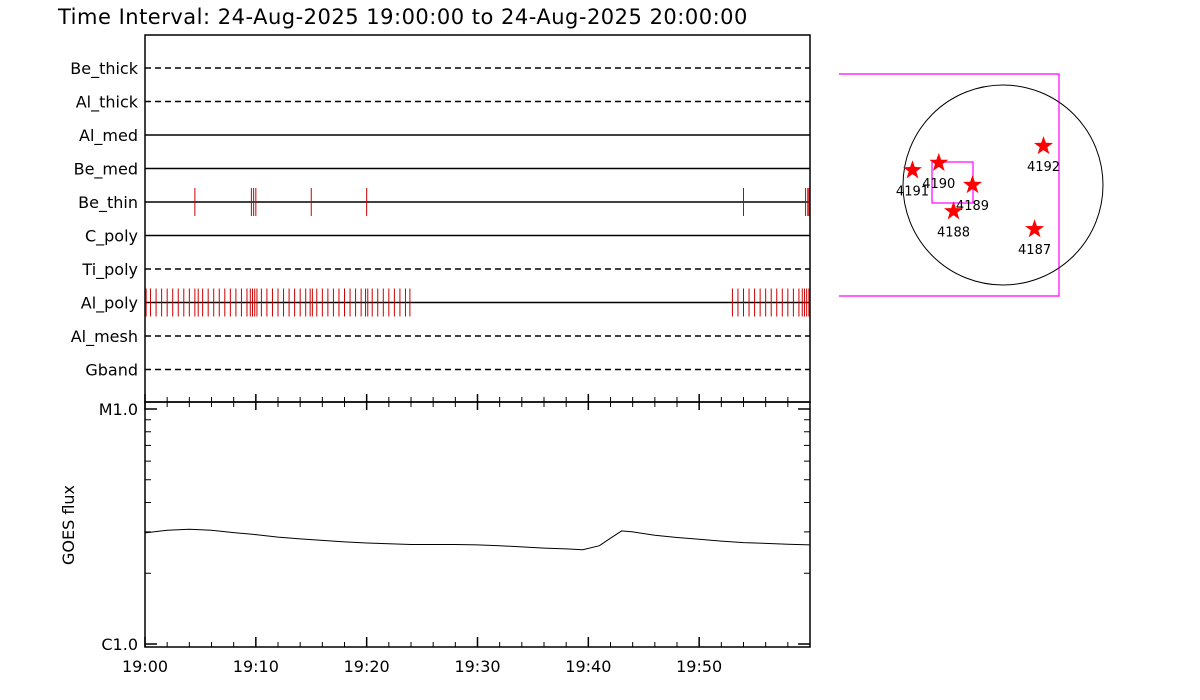 Image resolution: width=1200 pixels, height=700 pixels. I want to click on ar-label-4192: 4192, so click(1043, 167).